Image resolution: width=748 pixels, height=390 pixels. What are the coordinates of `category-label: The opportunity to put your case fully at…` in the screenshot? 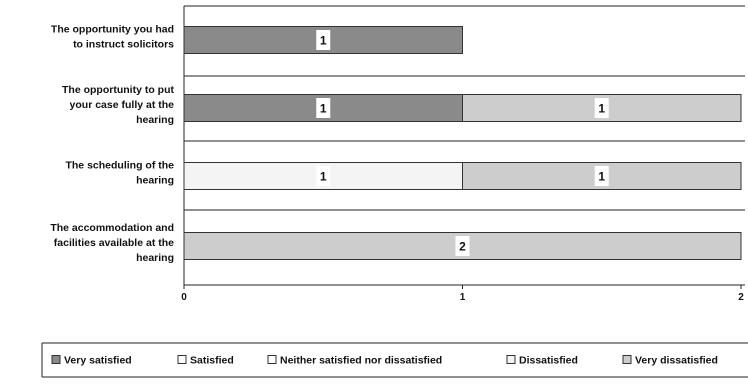 It's located at (118, 105).